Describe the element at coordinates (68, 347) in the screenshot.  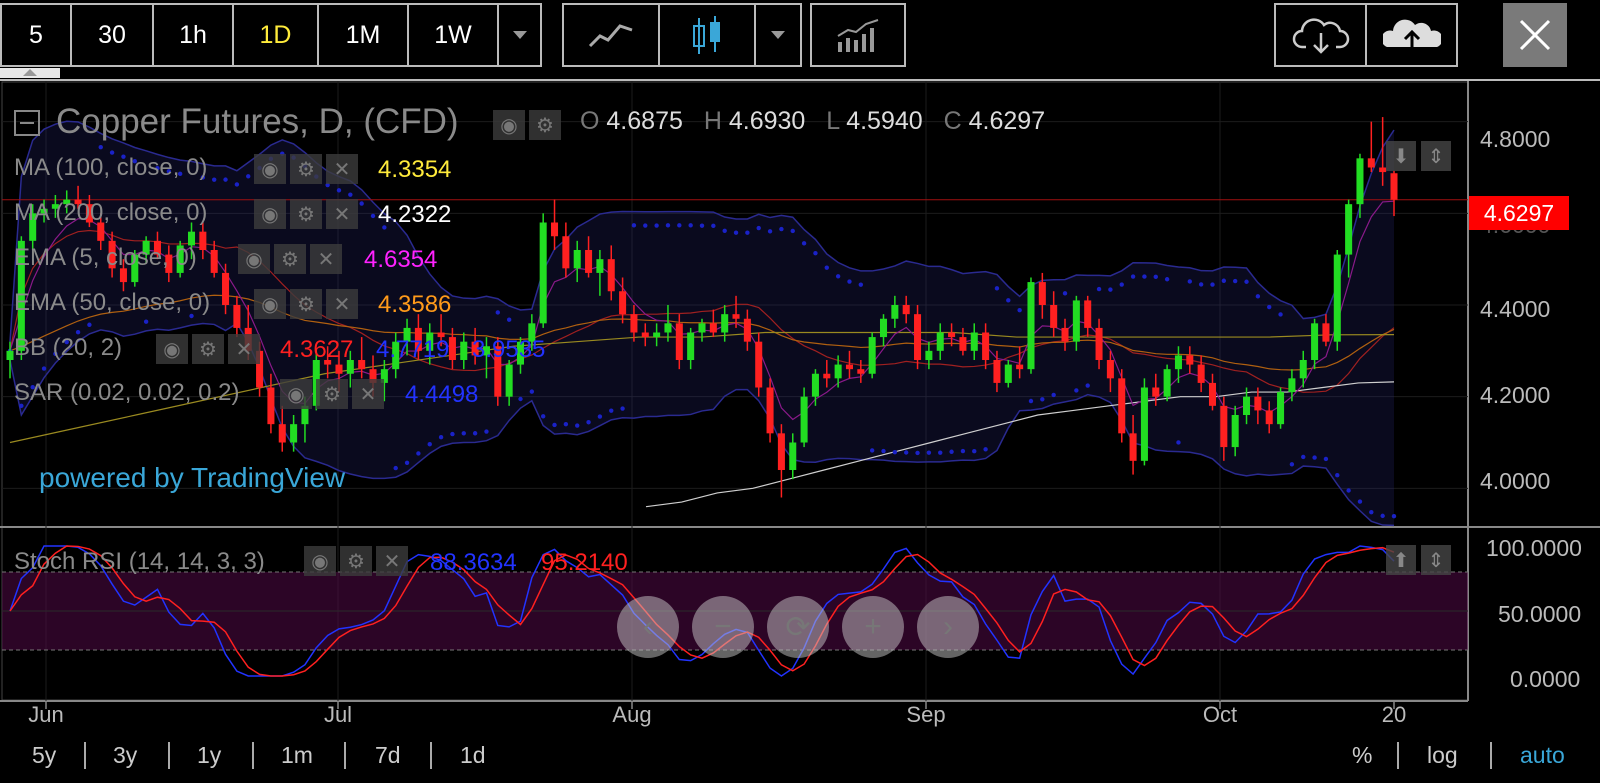
I see `indicator-bb-label: BB (20, 2)` at that location.